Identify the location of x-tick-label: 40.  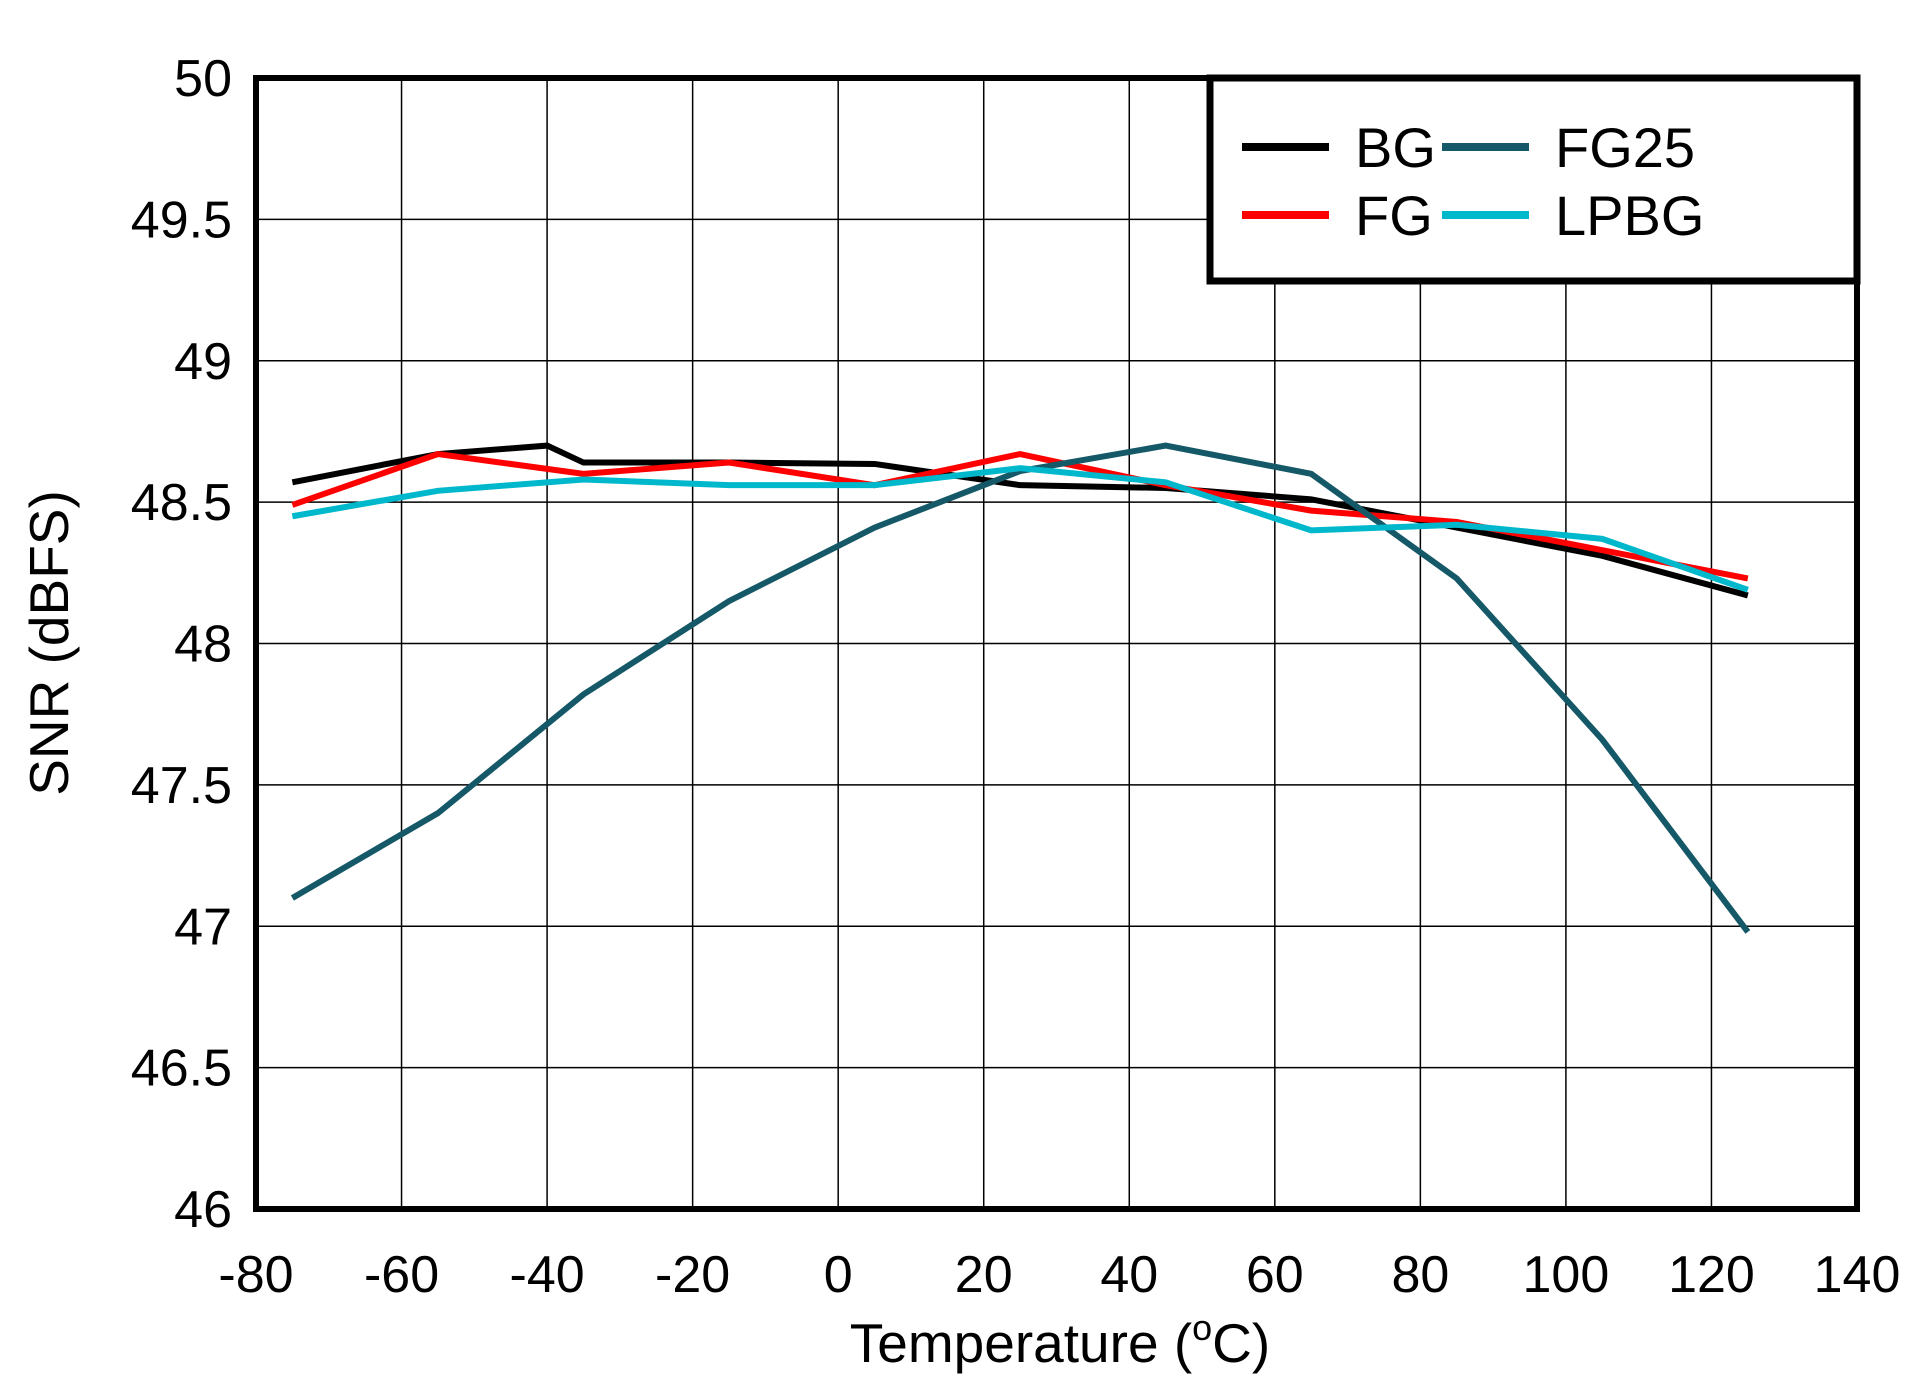
(1129, 1275).